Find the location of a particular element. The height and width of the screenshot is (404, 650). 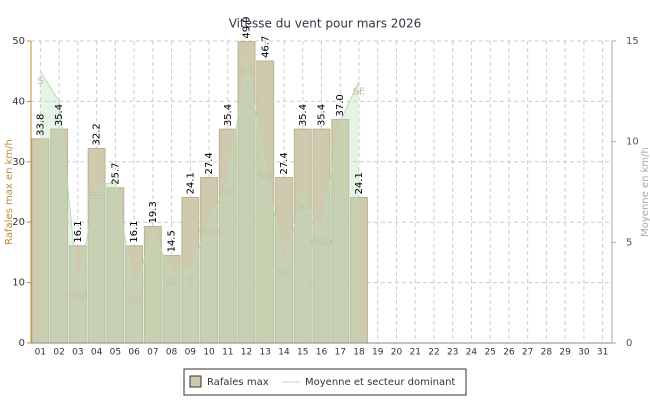

x-tick-label: 13 is located at coordinates (265, 353).